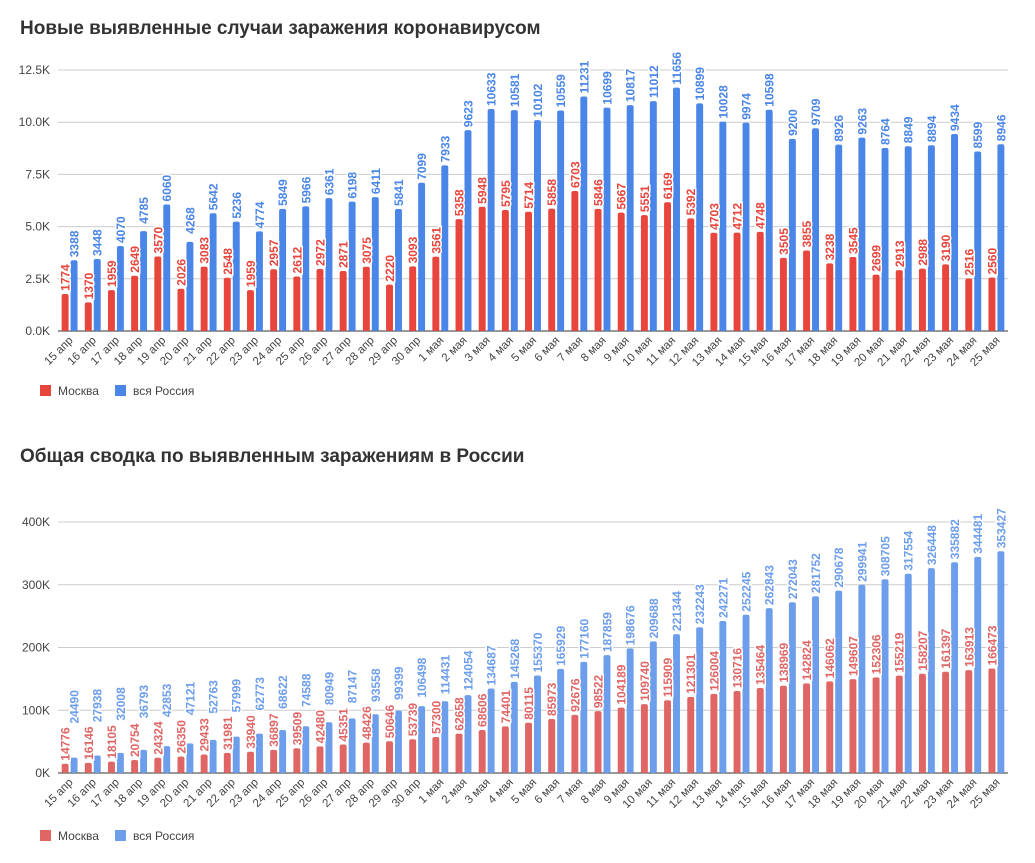 The width and height of the screenshot is (1035, 863). What do you see at coordinates (181, 737) in the screenshot?
I see `data-label: 26350` at bounding box center [181, 737].